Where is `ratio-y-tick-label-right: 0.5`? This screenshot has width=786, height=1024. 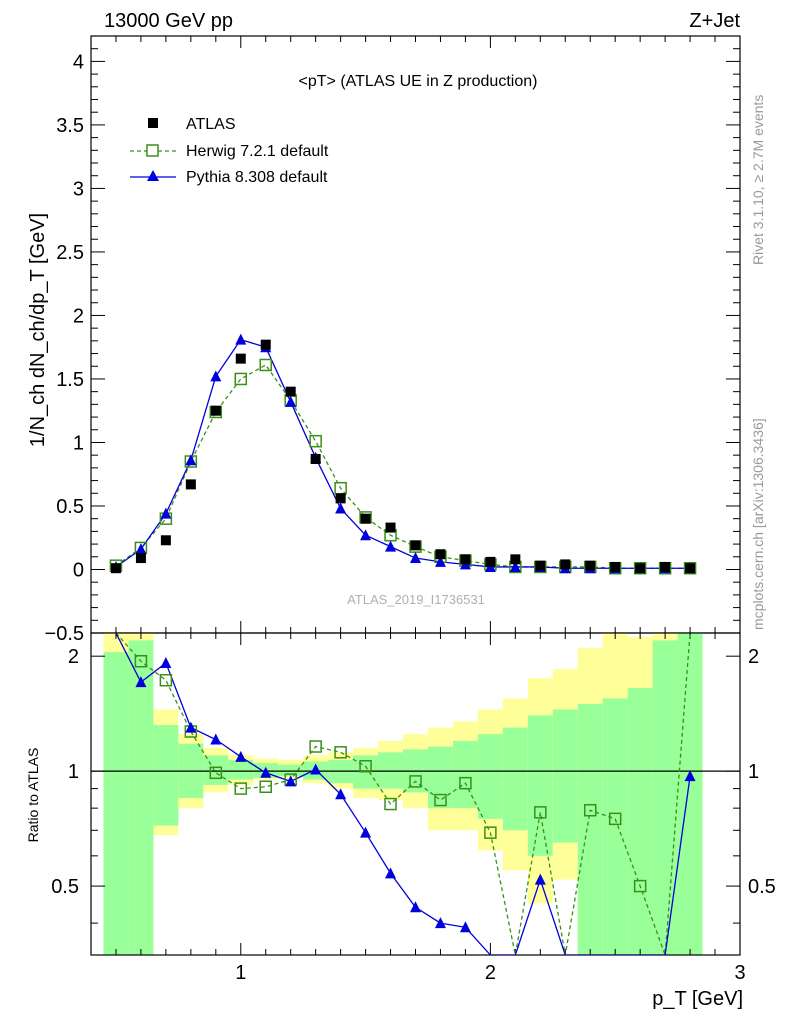 ratio-y-tick-label-right: 0.5 is located at coordinates (762, 887).